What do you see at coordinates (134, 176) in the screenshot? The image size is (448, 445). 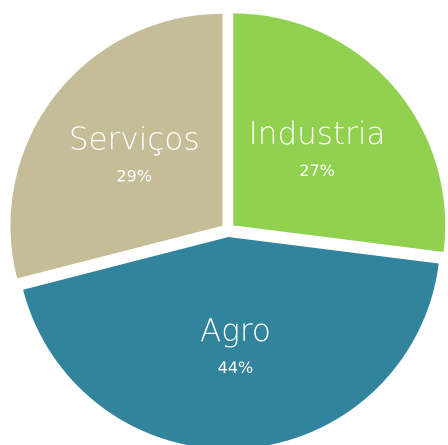 I see `slice-value-label: 29%` at bounding box center [134, 176].